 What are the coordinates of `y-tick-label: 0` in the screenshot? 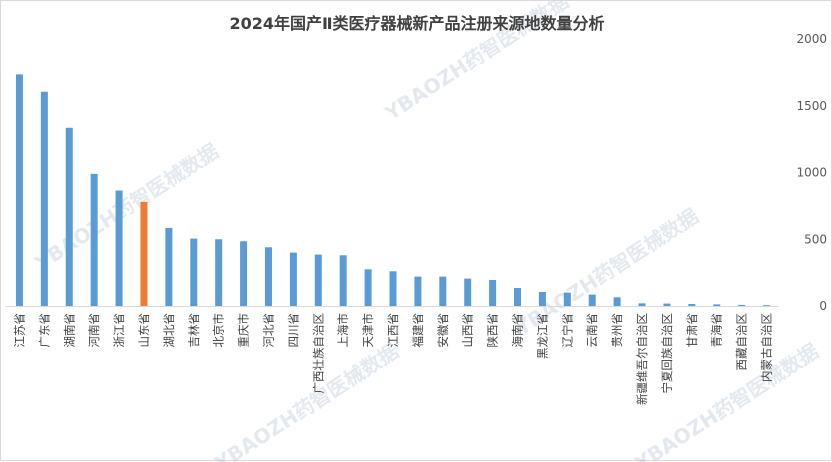 It's located at (823, 306).